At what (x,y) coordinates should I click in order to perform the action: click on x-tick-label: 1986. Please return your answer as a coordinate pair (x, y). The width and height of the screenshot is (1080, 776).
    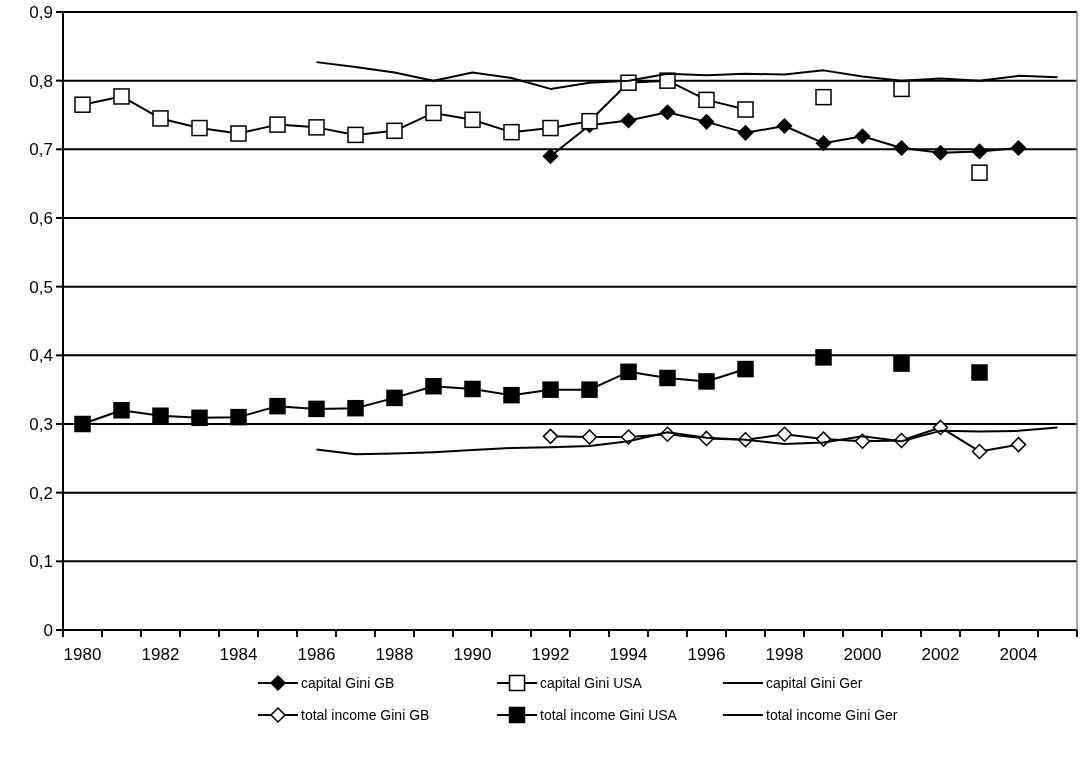
    Looking at the image, I should click on (316, 654).